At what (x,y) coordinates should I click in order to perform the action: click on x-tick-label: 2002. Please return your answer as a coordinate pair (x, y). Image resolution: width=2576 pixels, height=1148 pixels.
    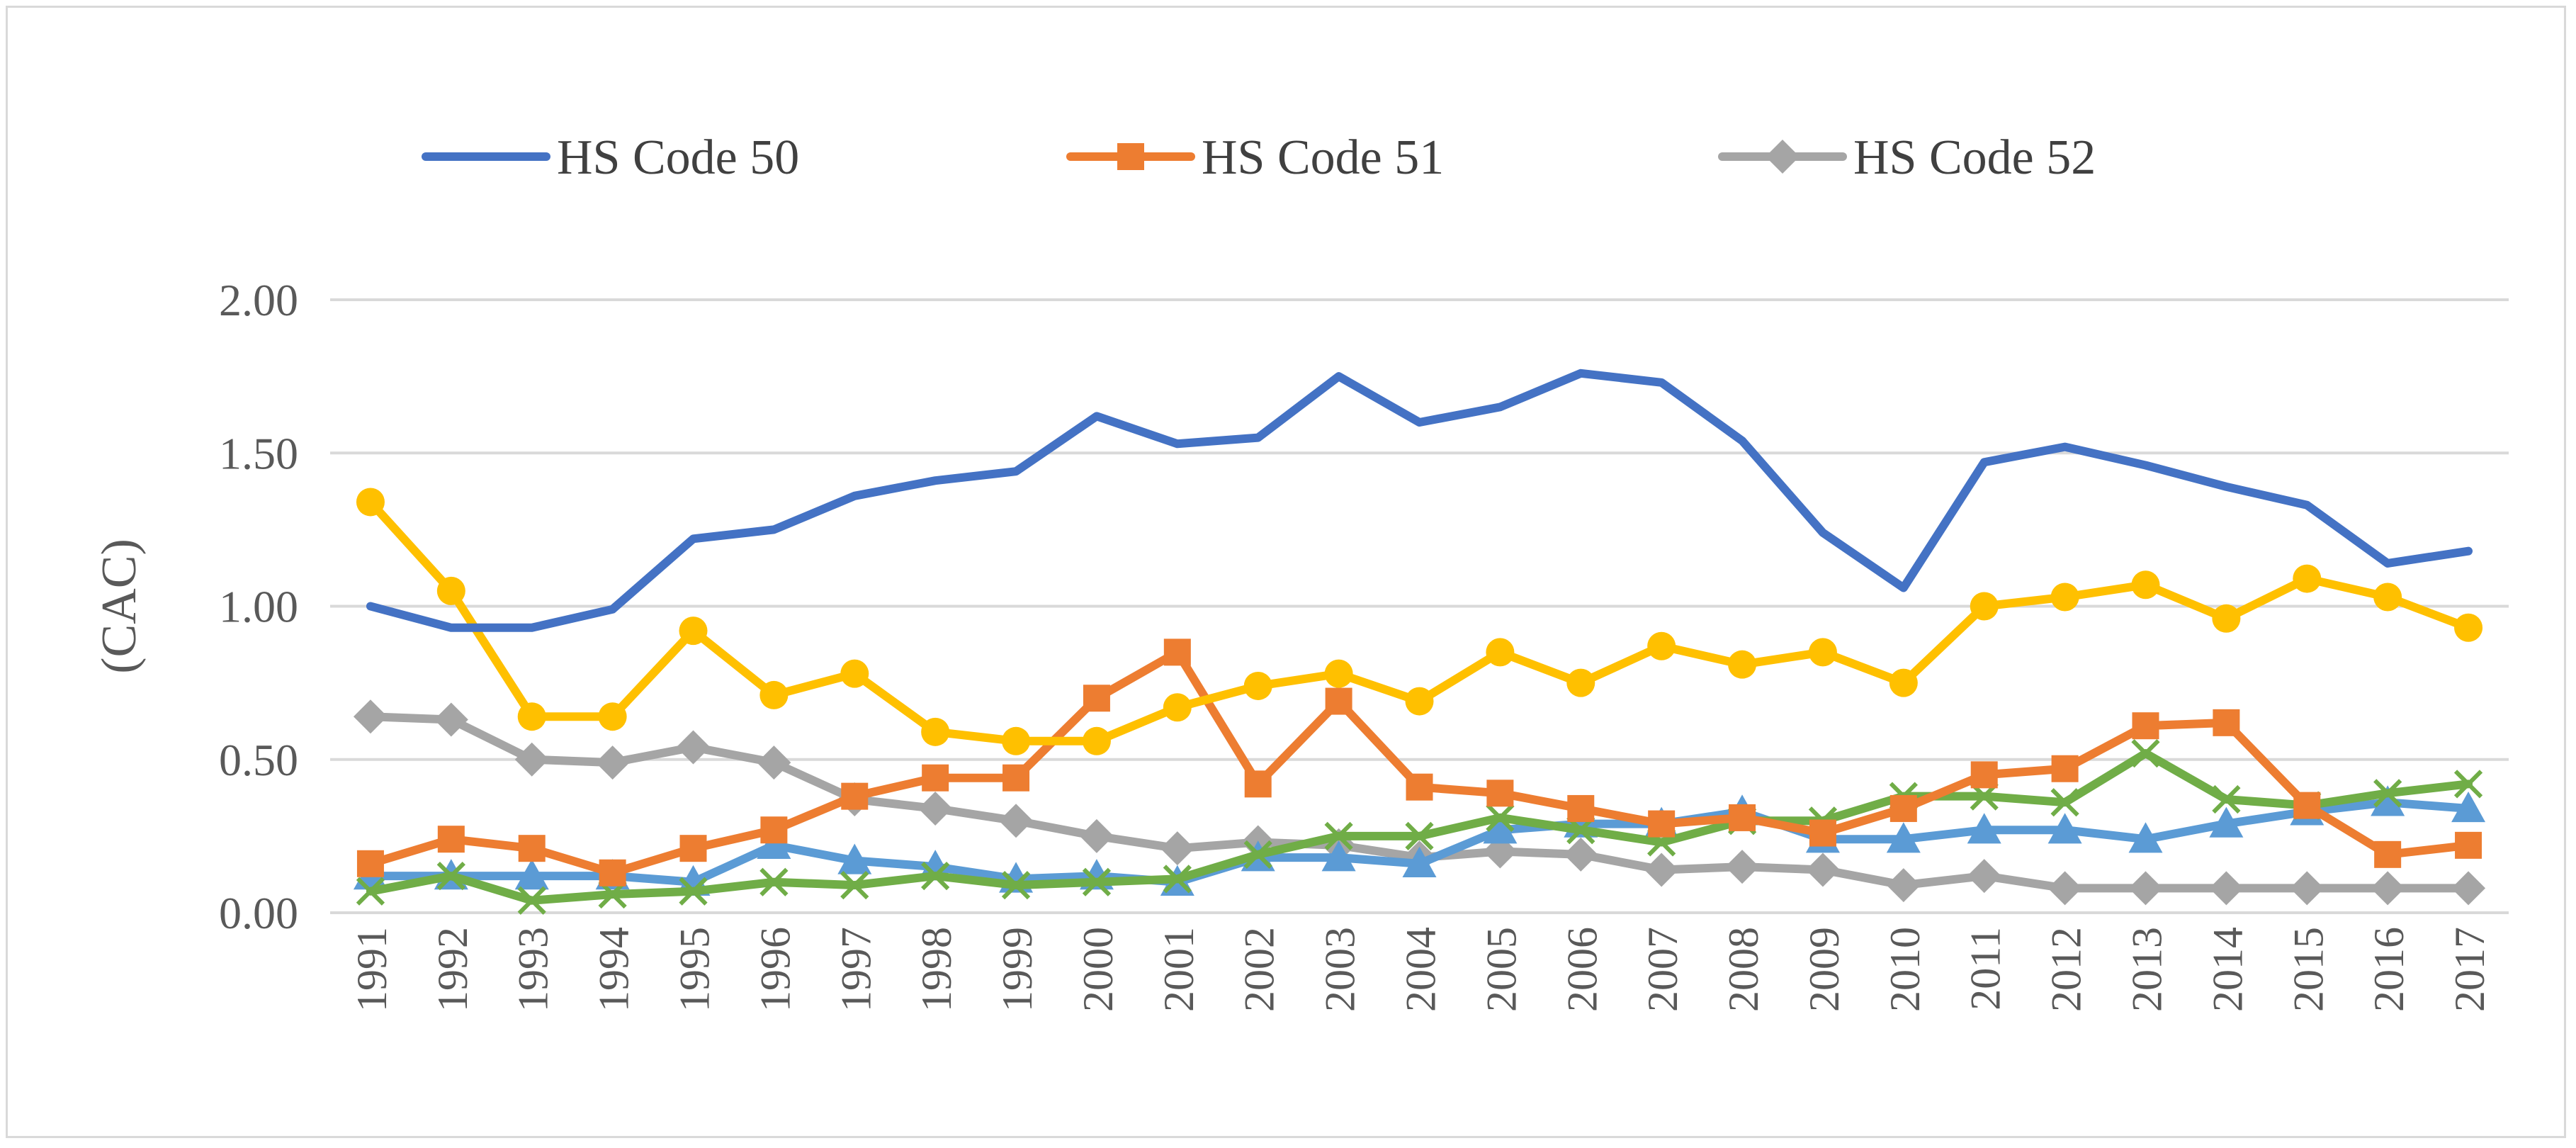
    Looking at the image, I should click on (1259, 969).